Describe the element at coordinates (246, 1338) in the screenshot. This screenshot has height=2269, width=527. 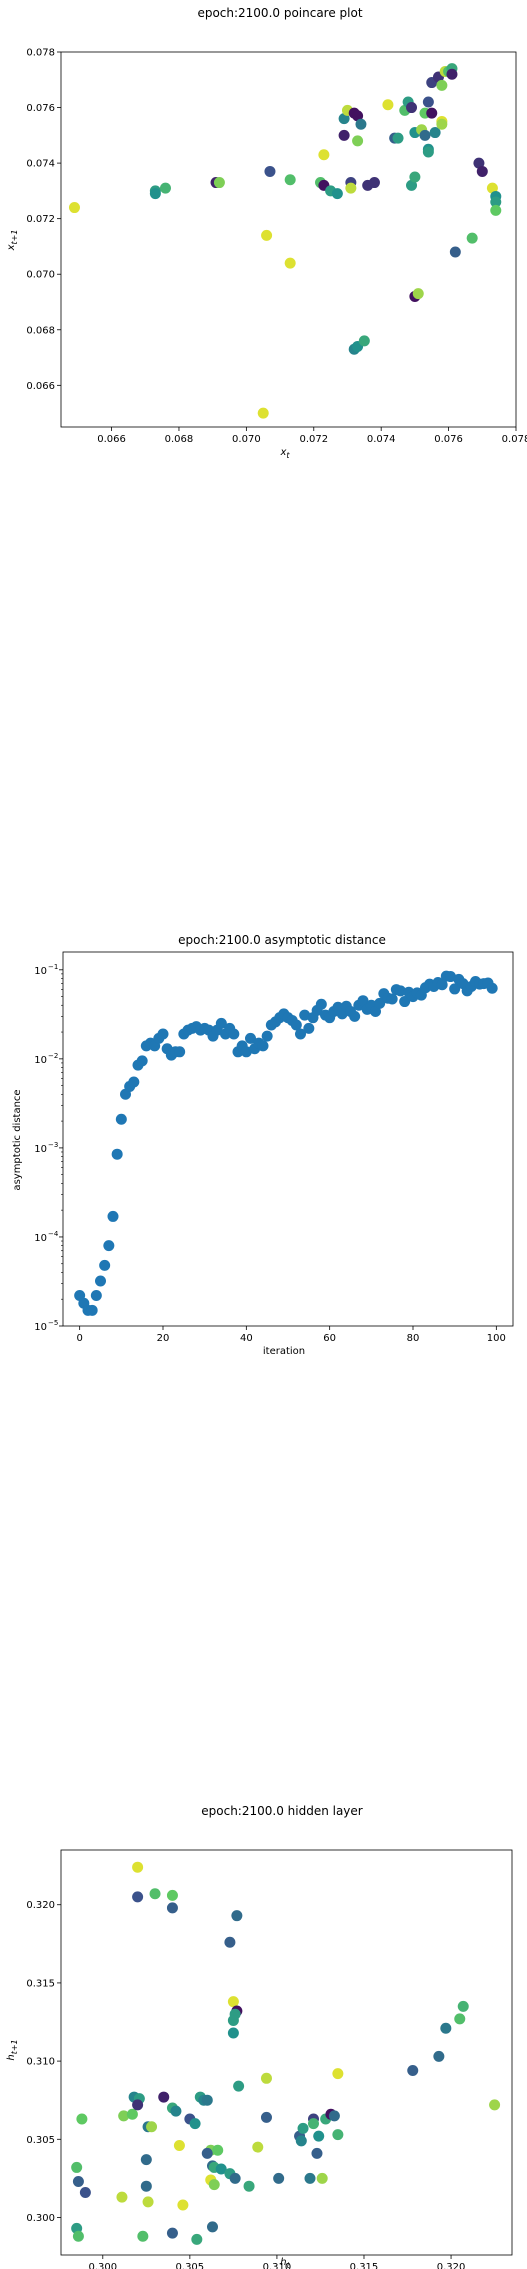
I see `asymptotic-x-tick-label: 40` at that location.